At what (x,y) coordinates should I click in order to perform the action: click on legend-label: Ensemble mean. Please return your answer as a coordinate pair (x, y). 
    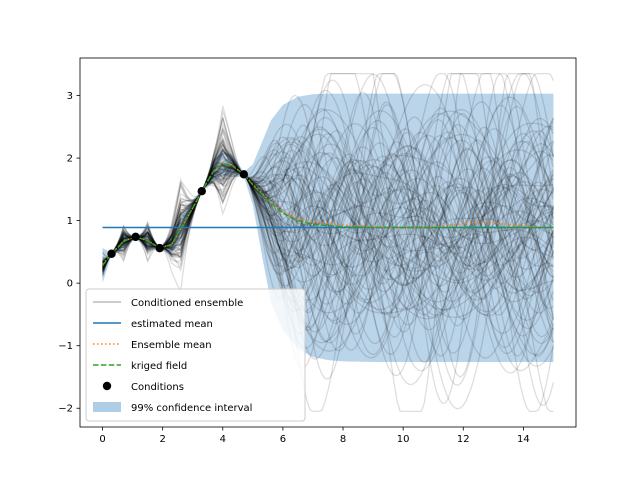
    Looking at the image, I should click on (171, 345).